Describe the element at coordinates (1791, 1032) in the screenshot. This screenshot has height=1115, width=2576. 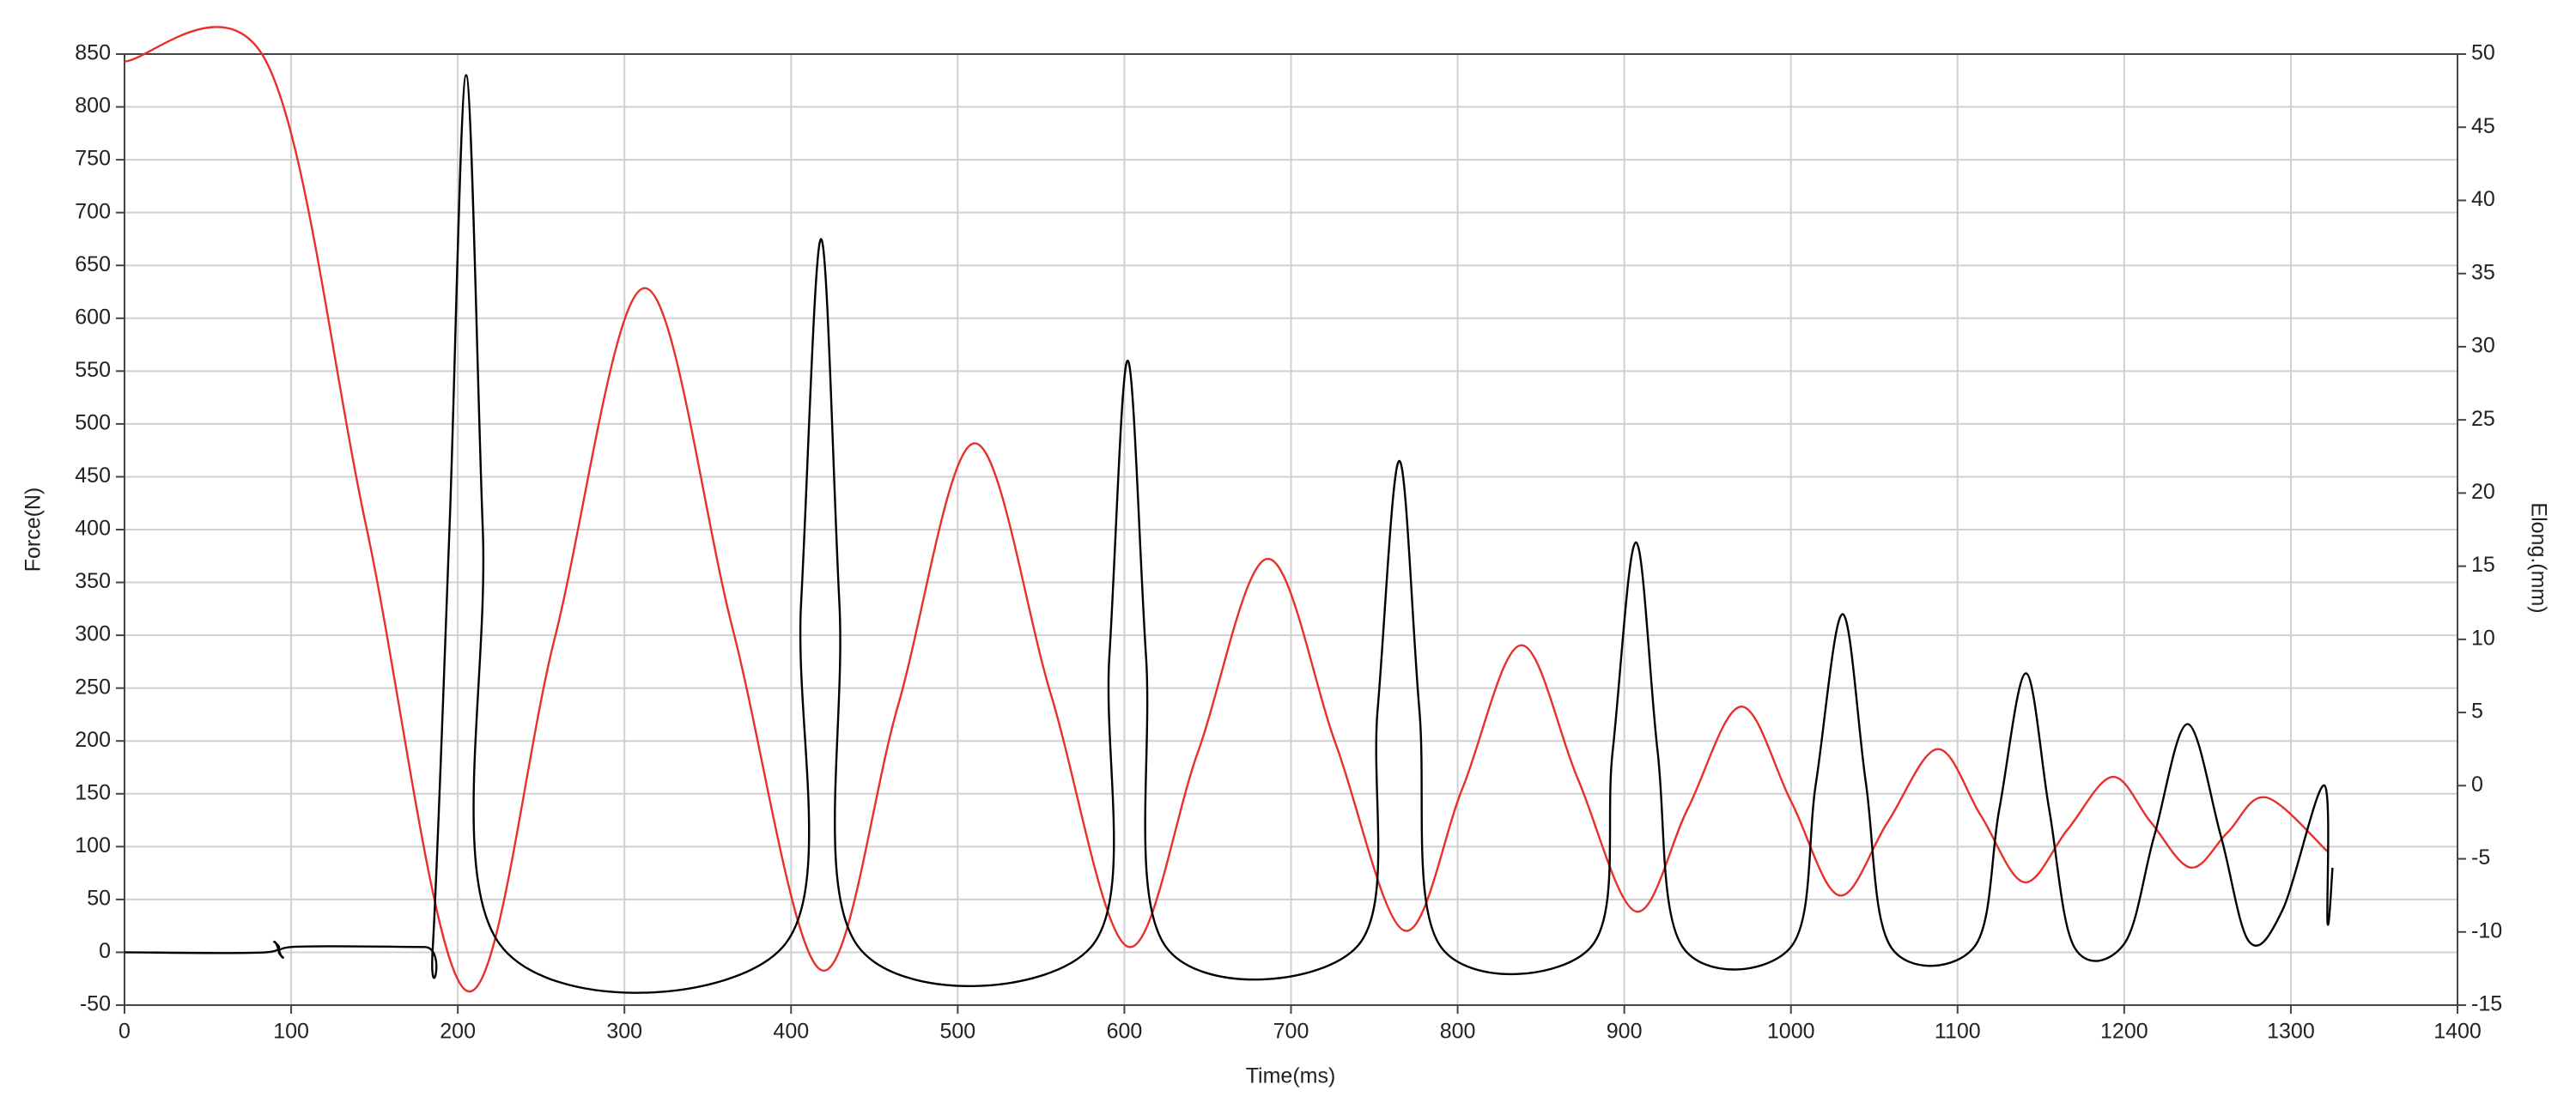
I see `x-tick-label: 1000` at that location.